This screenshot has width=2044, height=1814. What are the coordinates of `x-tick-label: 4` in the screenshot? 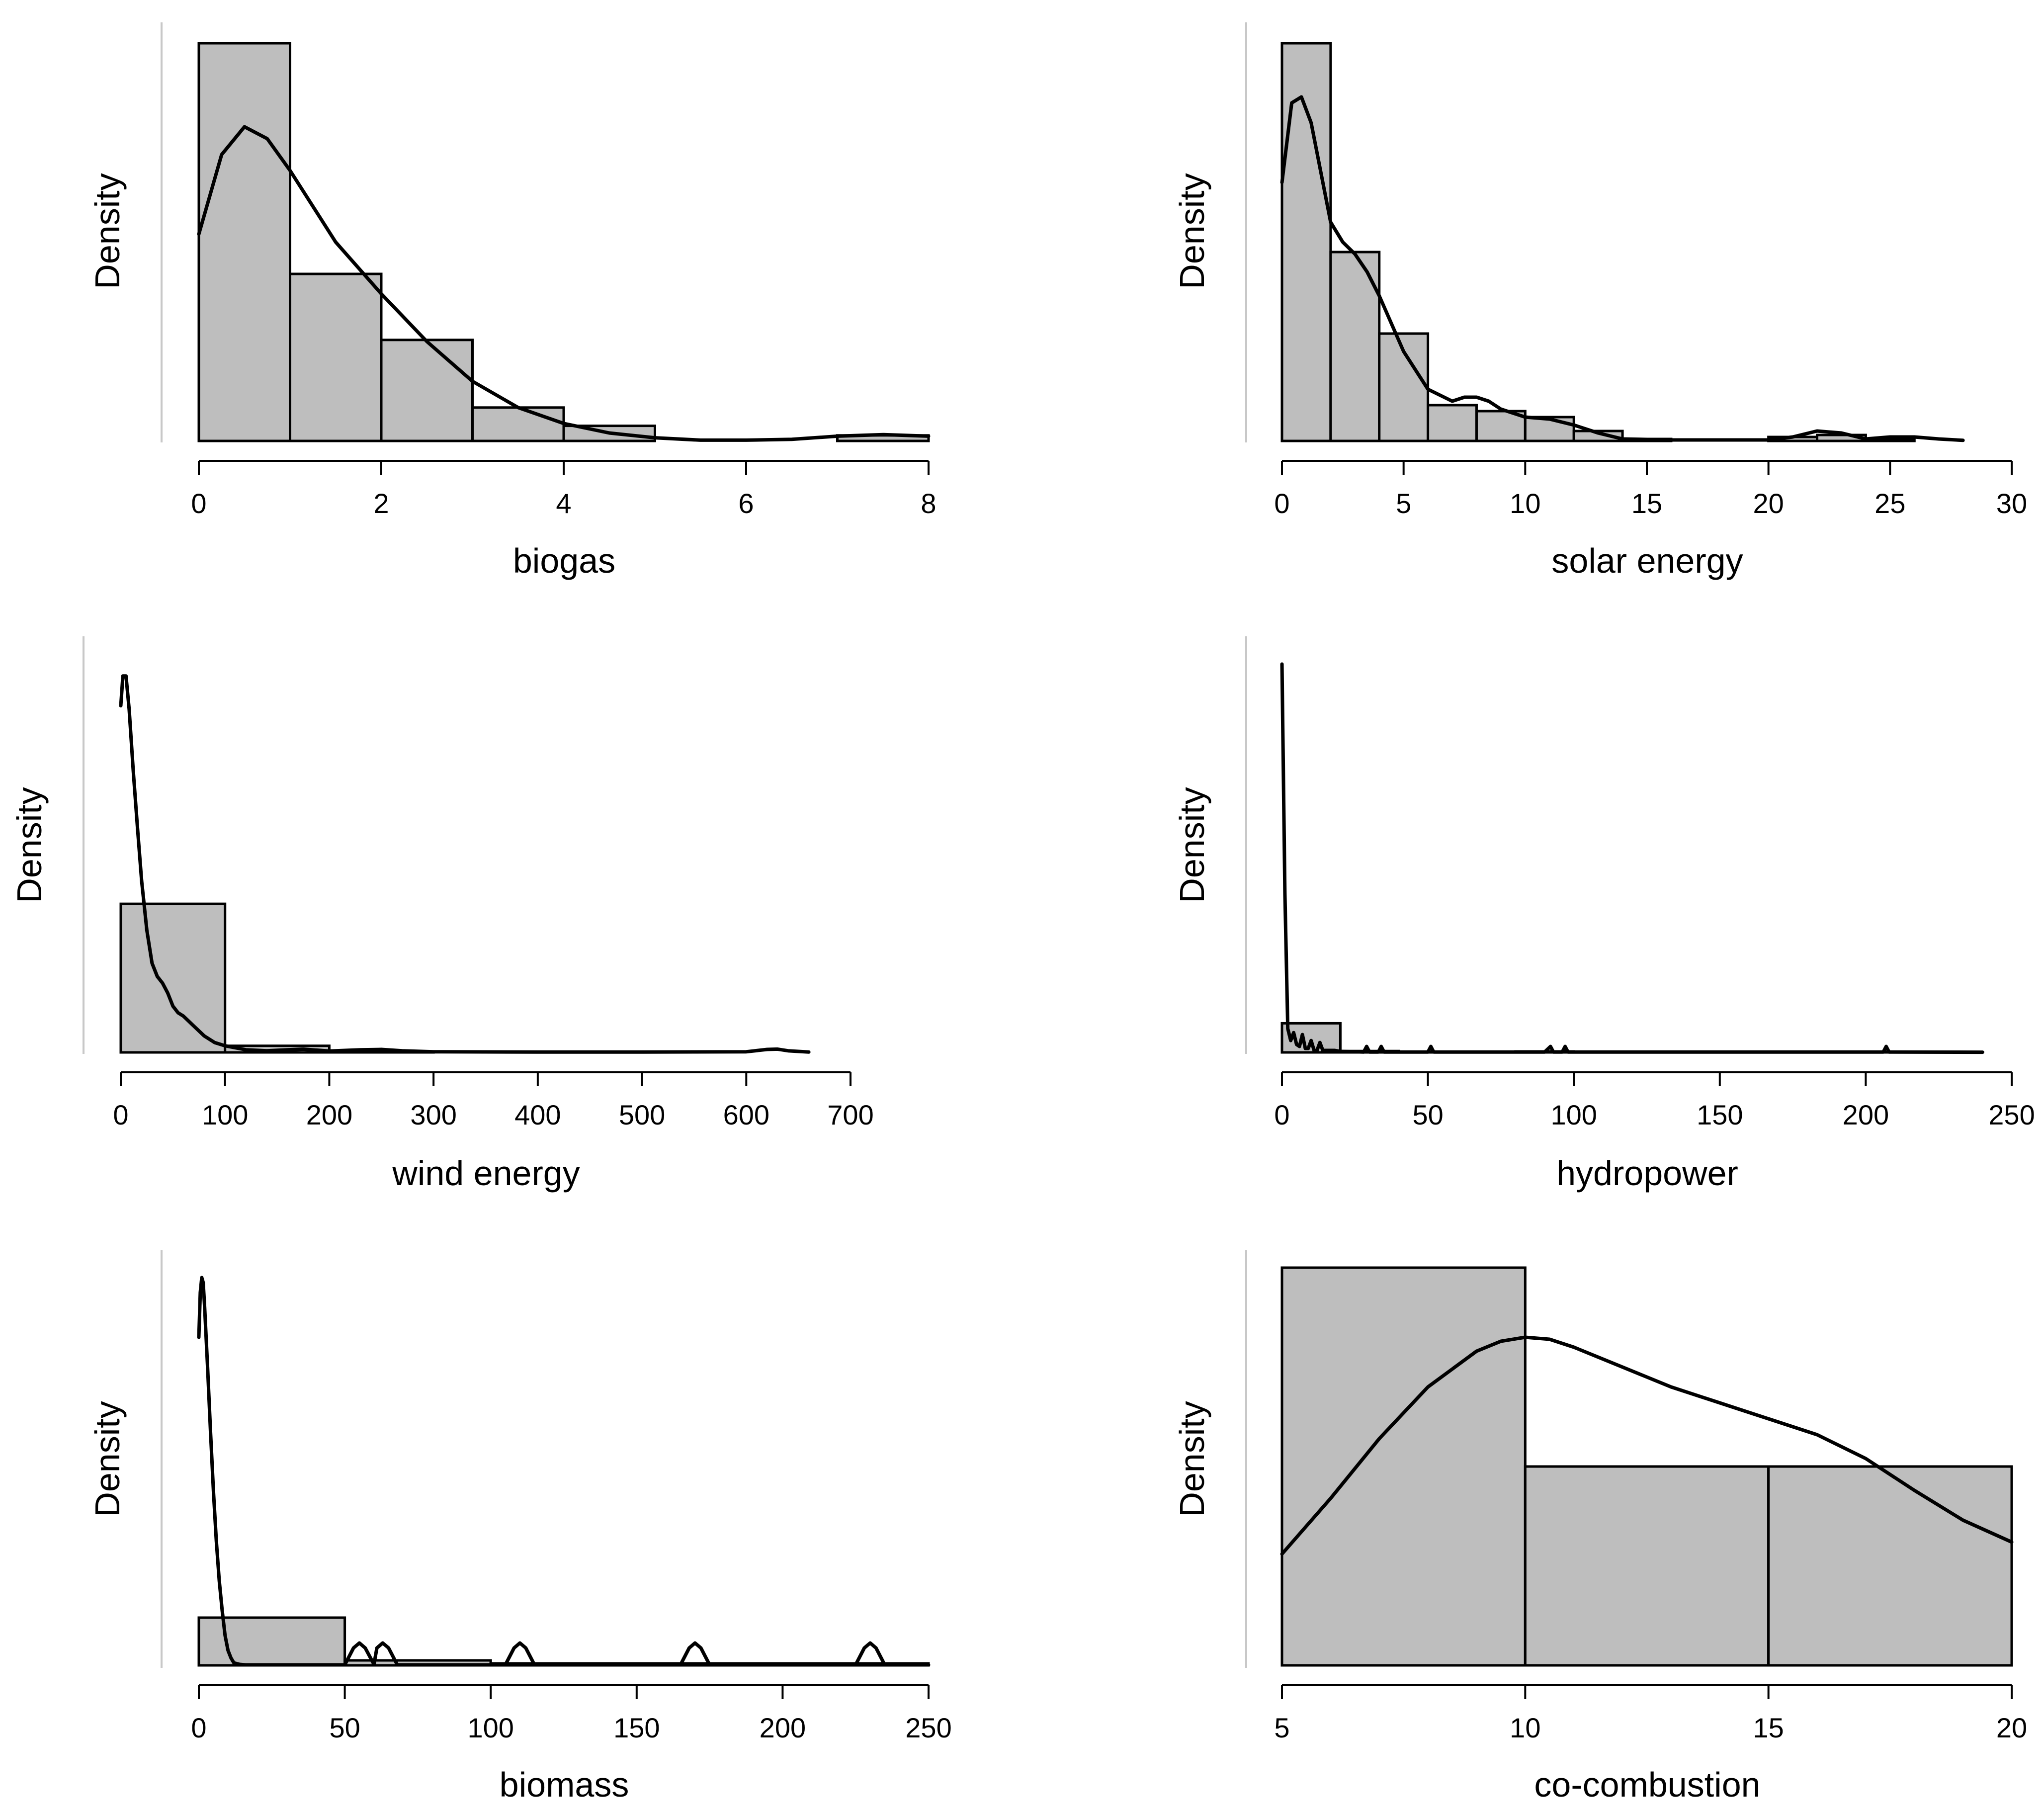 It's located at (564, 503).